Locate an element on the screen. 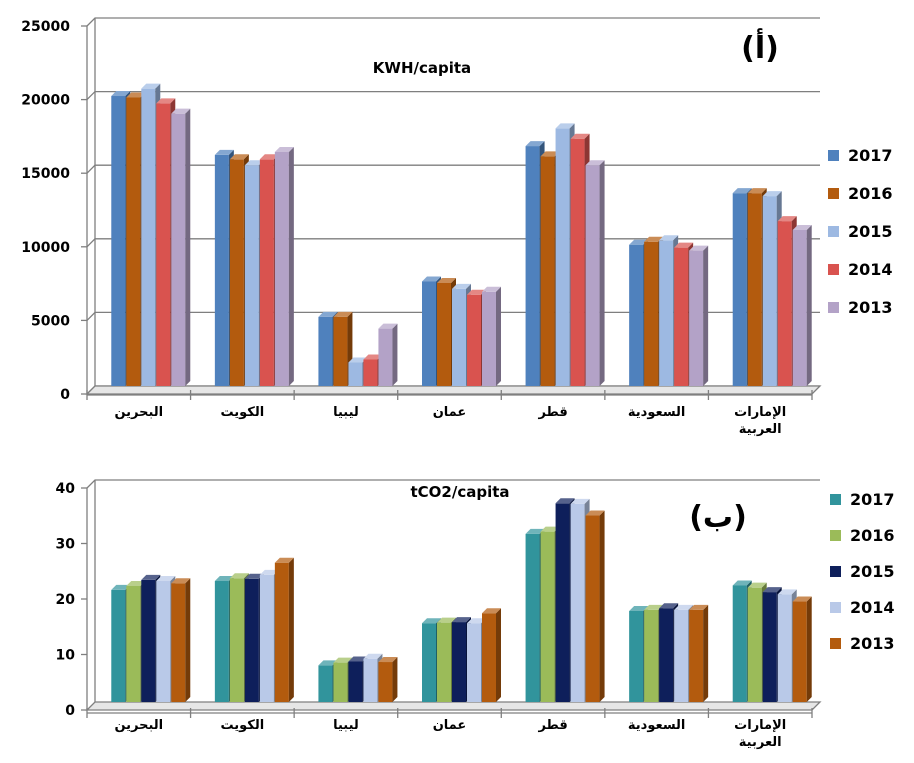 The width and height of the screenshot is (914, 763). chart-floor is located at coordinates (453, 390).